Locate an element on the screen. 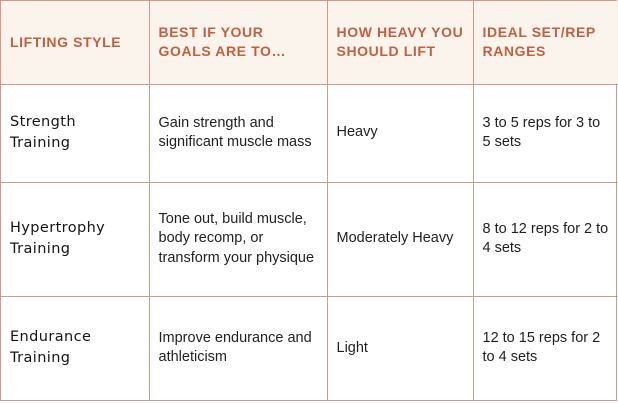  weight-cell: Moderately Heavy is located at coordinates (400, 239).